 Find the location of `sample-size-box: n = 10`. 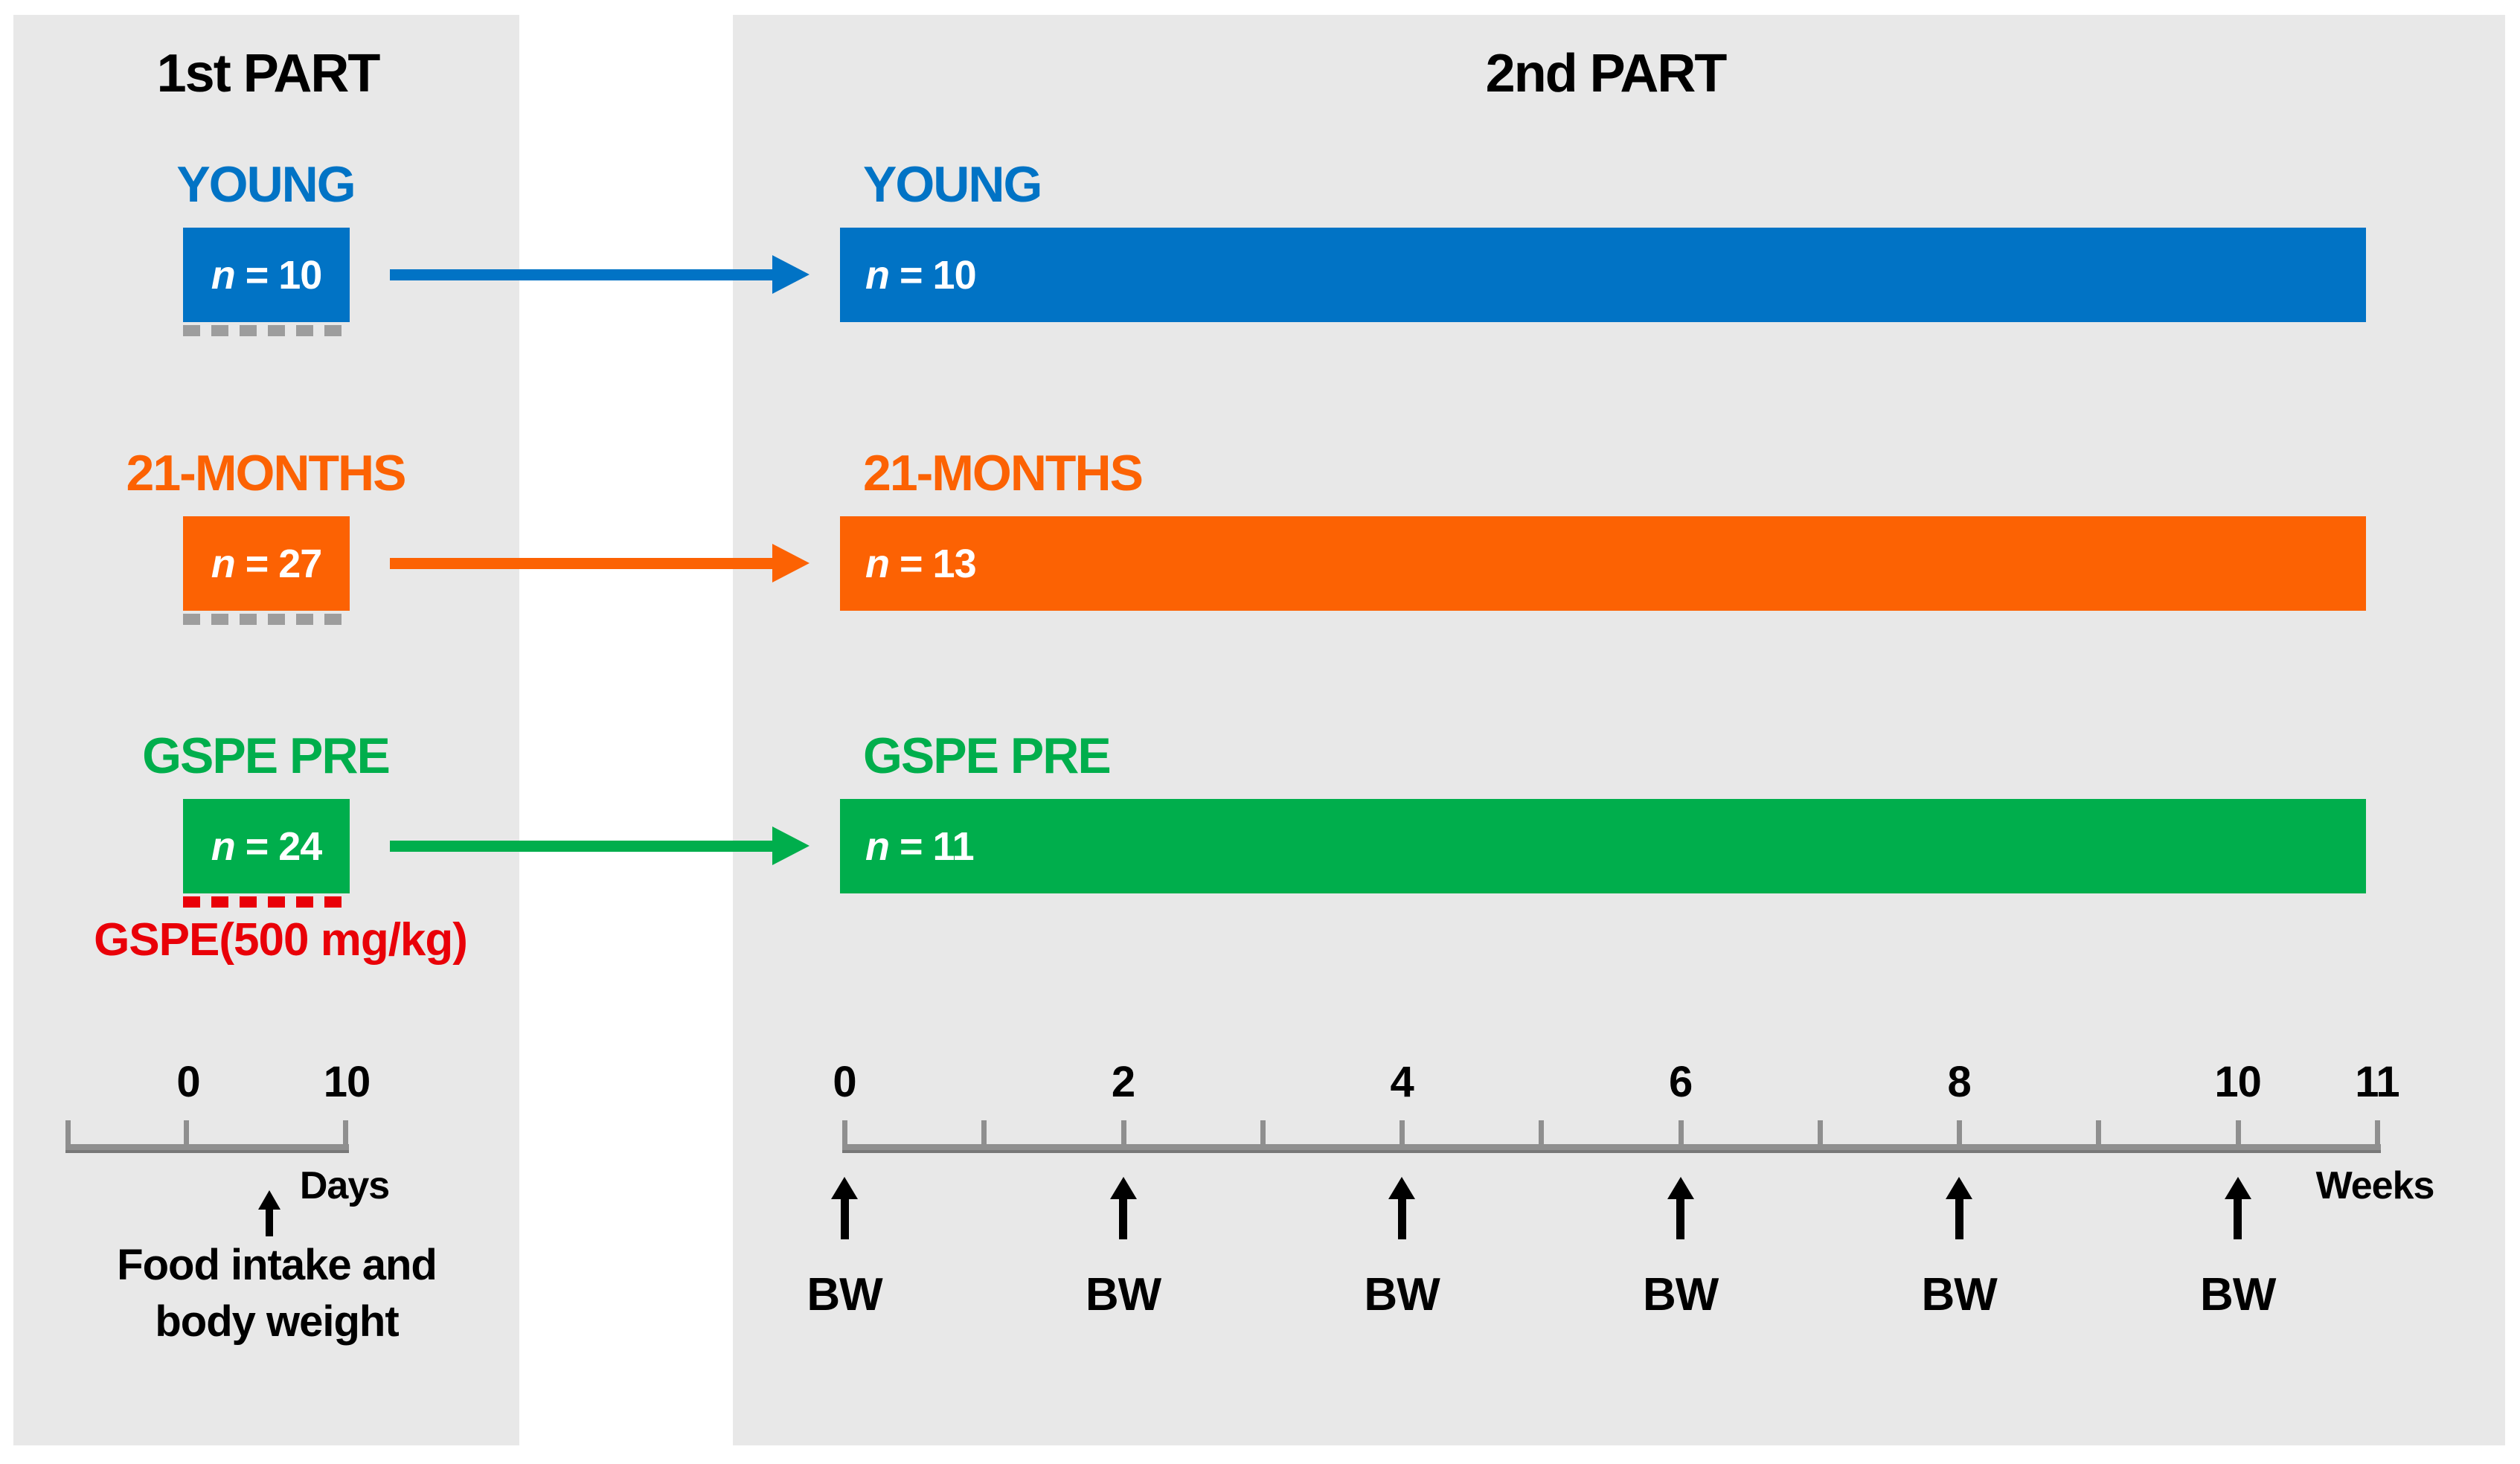

sample-size-box: n = 10 is located at coordinates (266, 275).